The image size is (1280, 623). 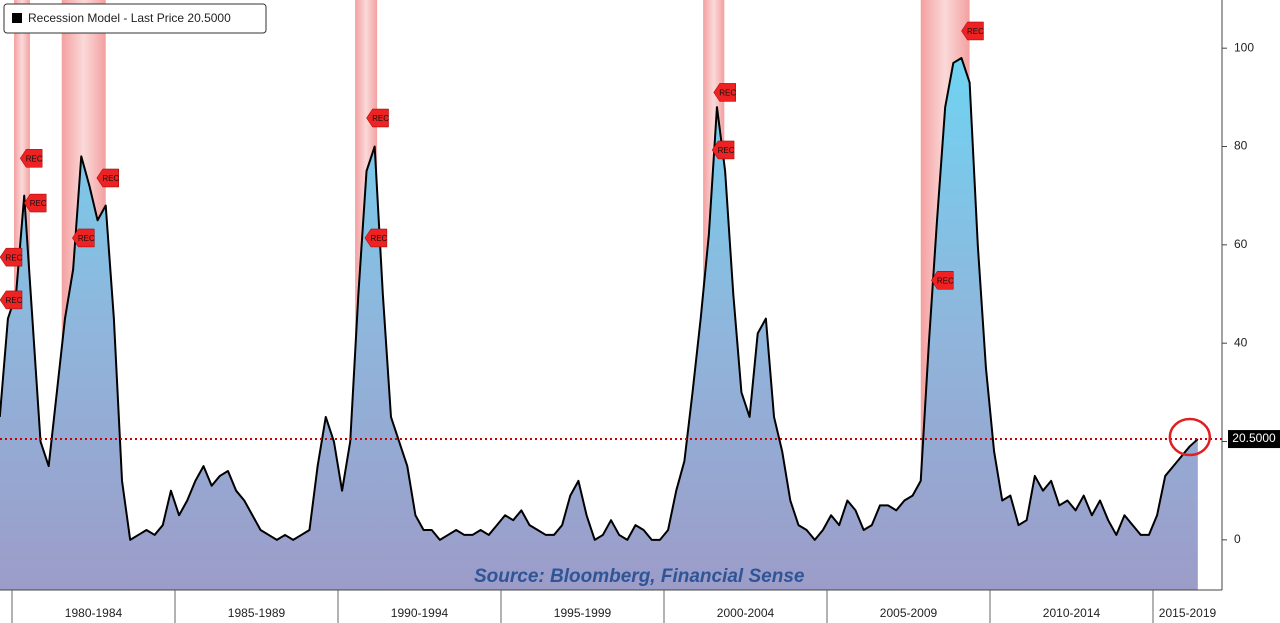 What do you see at coordinates (746, 613) in the screenshot?
I see `x-tick-label: 2000-2004` at bounding box center [746, 613].